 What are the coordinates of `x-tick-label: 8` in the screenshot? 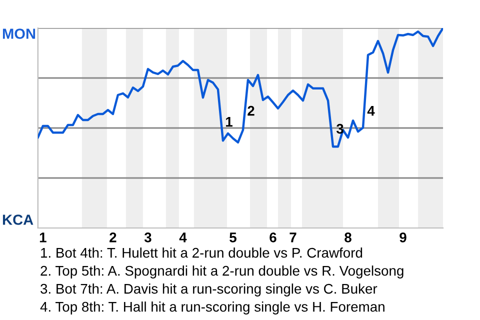 It's located at (348, 237).